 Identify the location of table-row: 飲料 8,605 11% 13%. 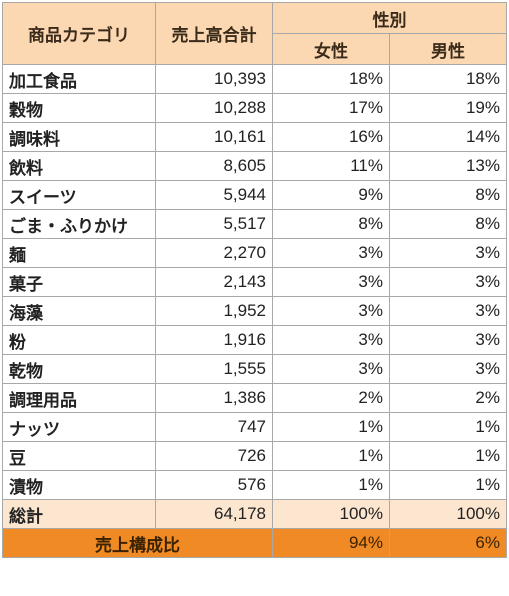
(254, 166).